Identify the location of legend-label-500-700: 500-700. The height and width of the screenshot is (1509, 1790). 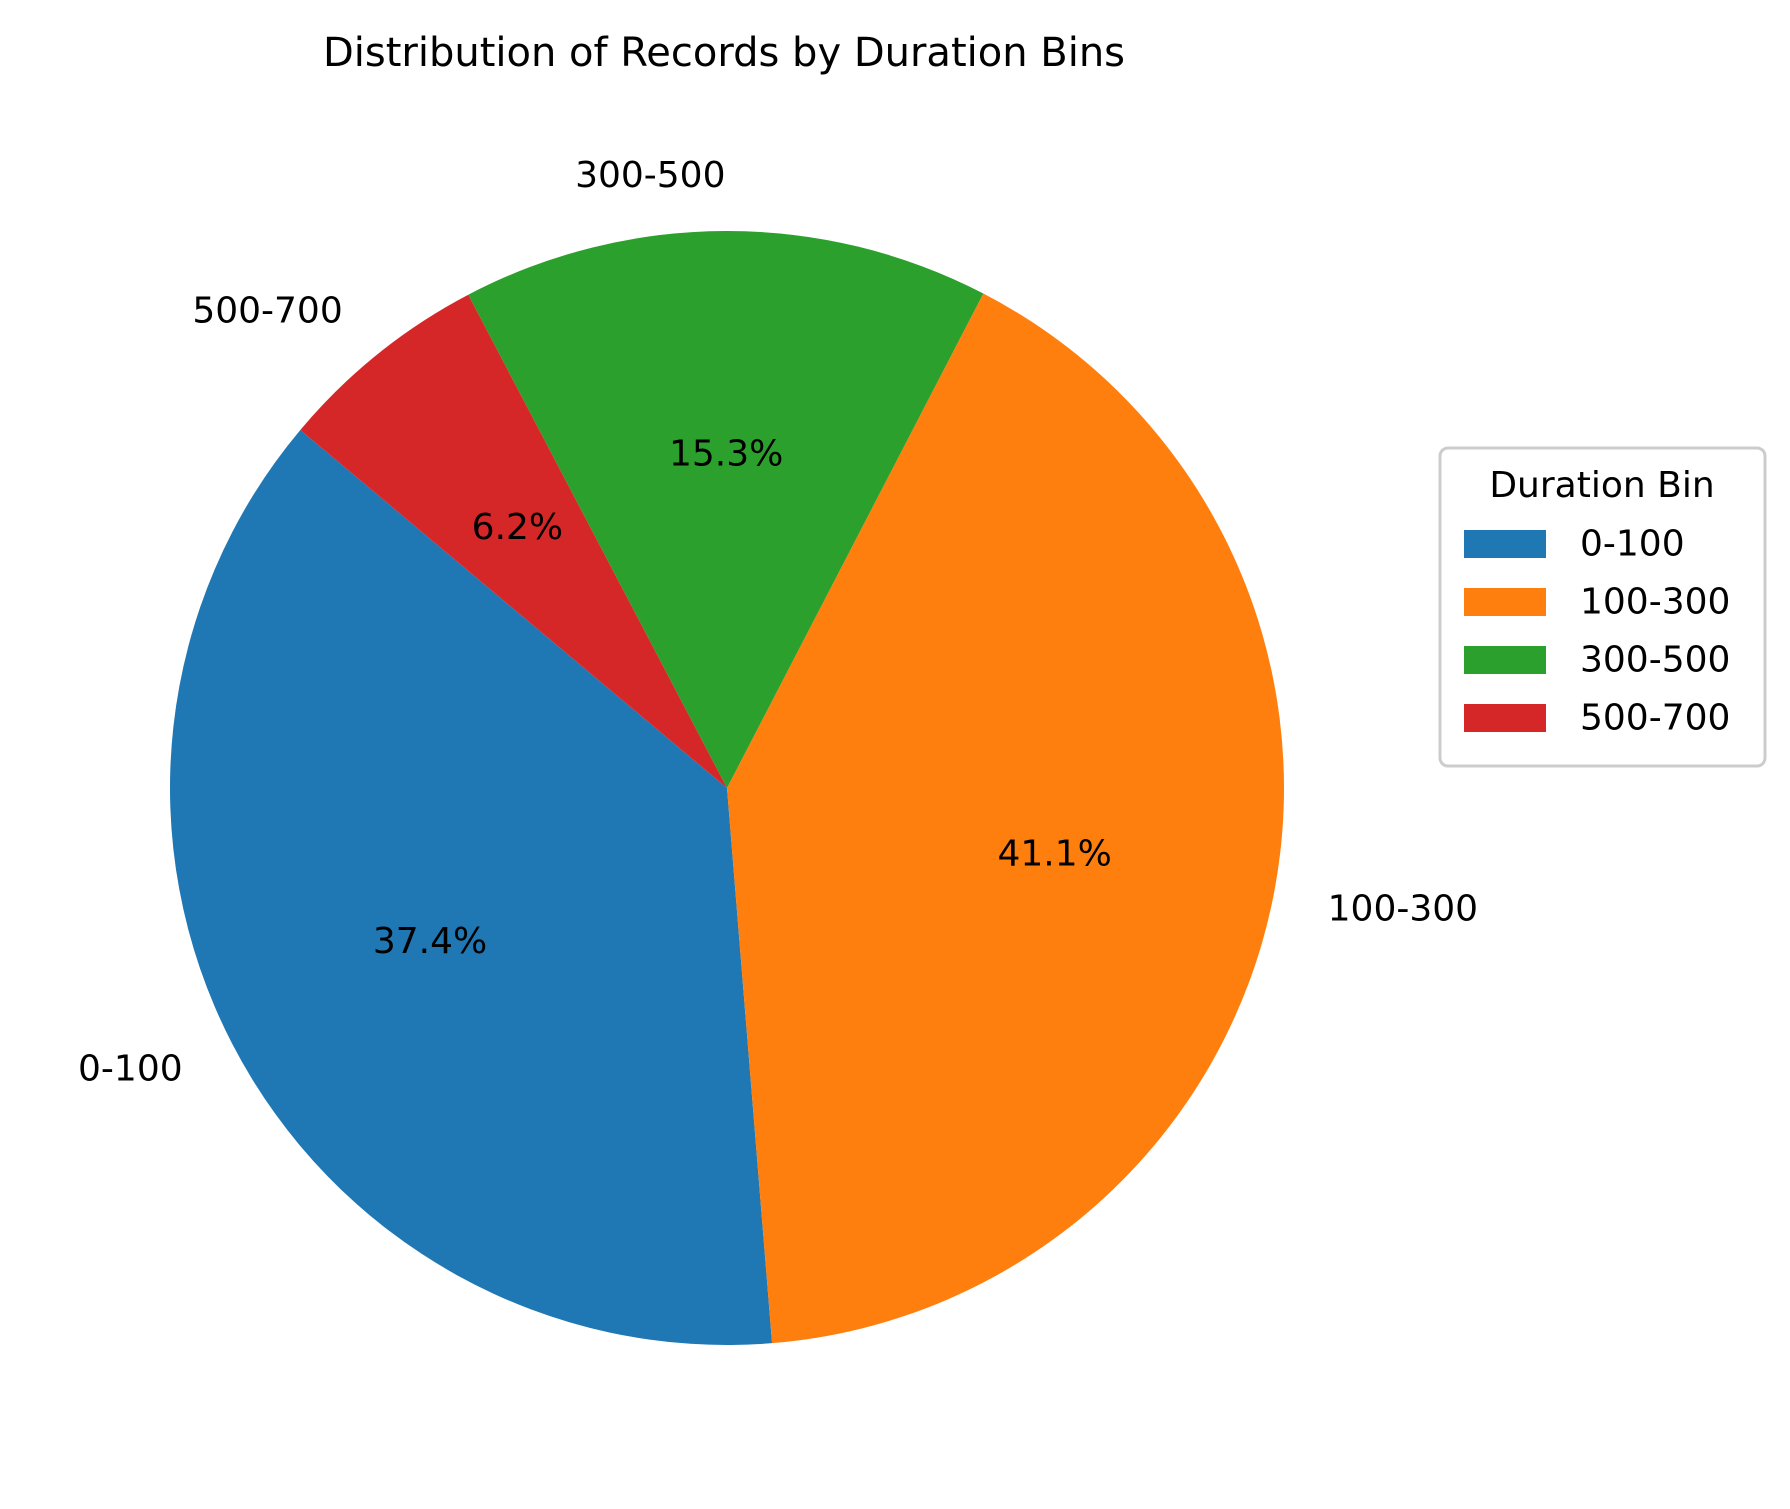
(1655, 718).